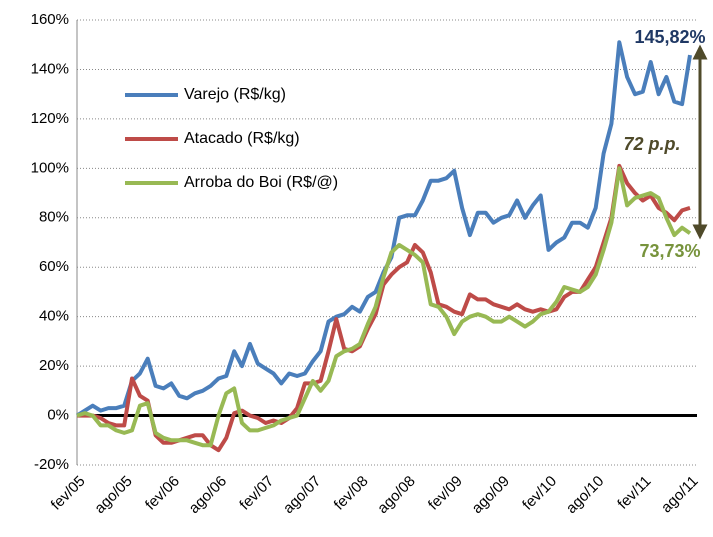 This screenshot has width=713, height=537. Describe the element at coordinates (113, 495) in the screenshot. I see `x-tick-label: ago/05` at that location.